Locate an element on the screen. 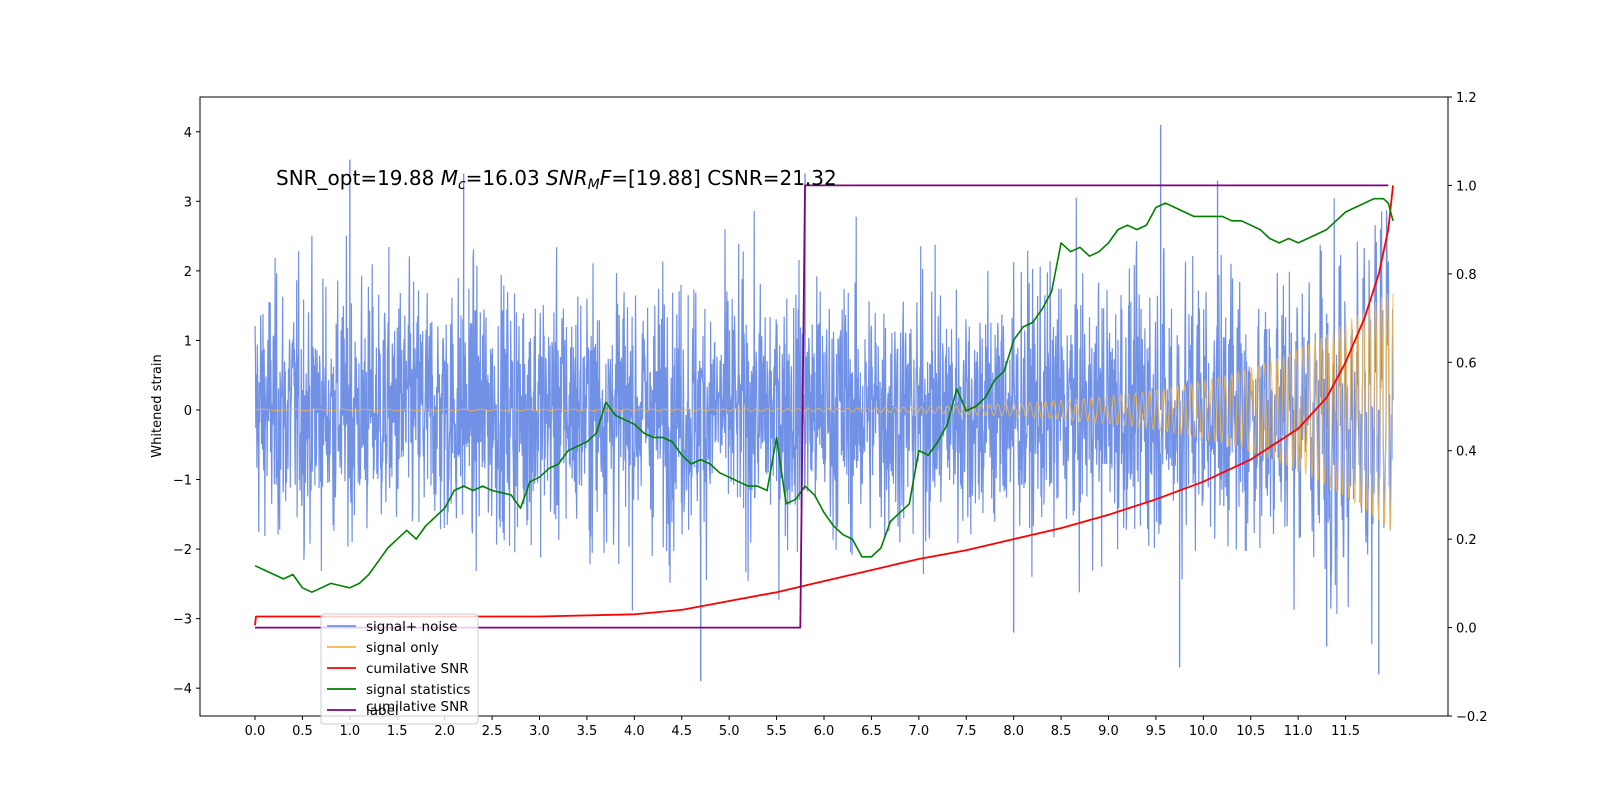  x-tick-label: 6.5 is located at coordinates (871, 731).